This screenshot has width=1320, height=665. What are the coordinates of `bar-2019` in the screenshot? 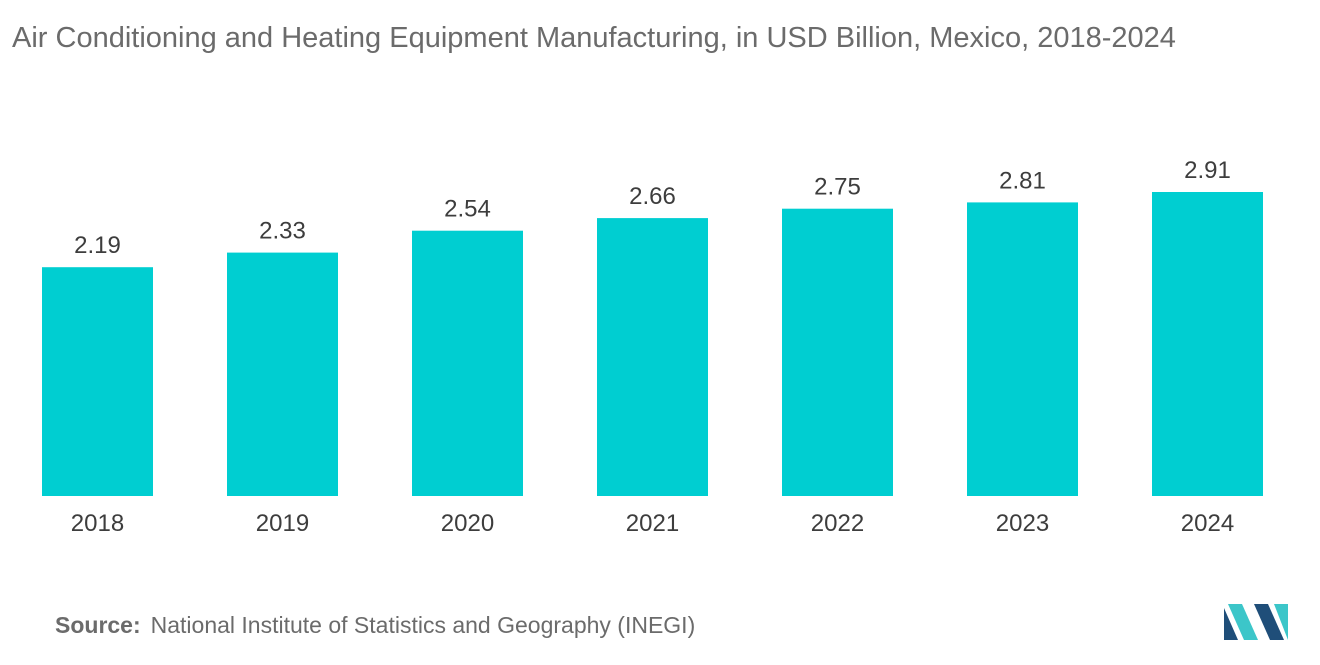 It's located at (282, 374).